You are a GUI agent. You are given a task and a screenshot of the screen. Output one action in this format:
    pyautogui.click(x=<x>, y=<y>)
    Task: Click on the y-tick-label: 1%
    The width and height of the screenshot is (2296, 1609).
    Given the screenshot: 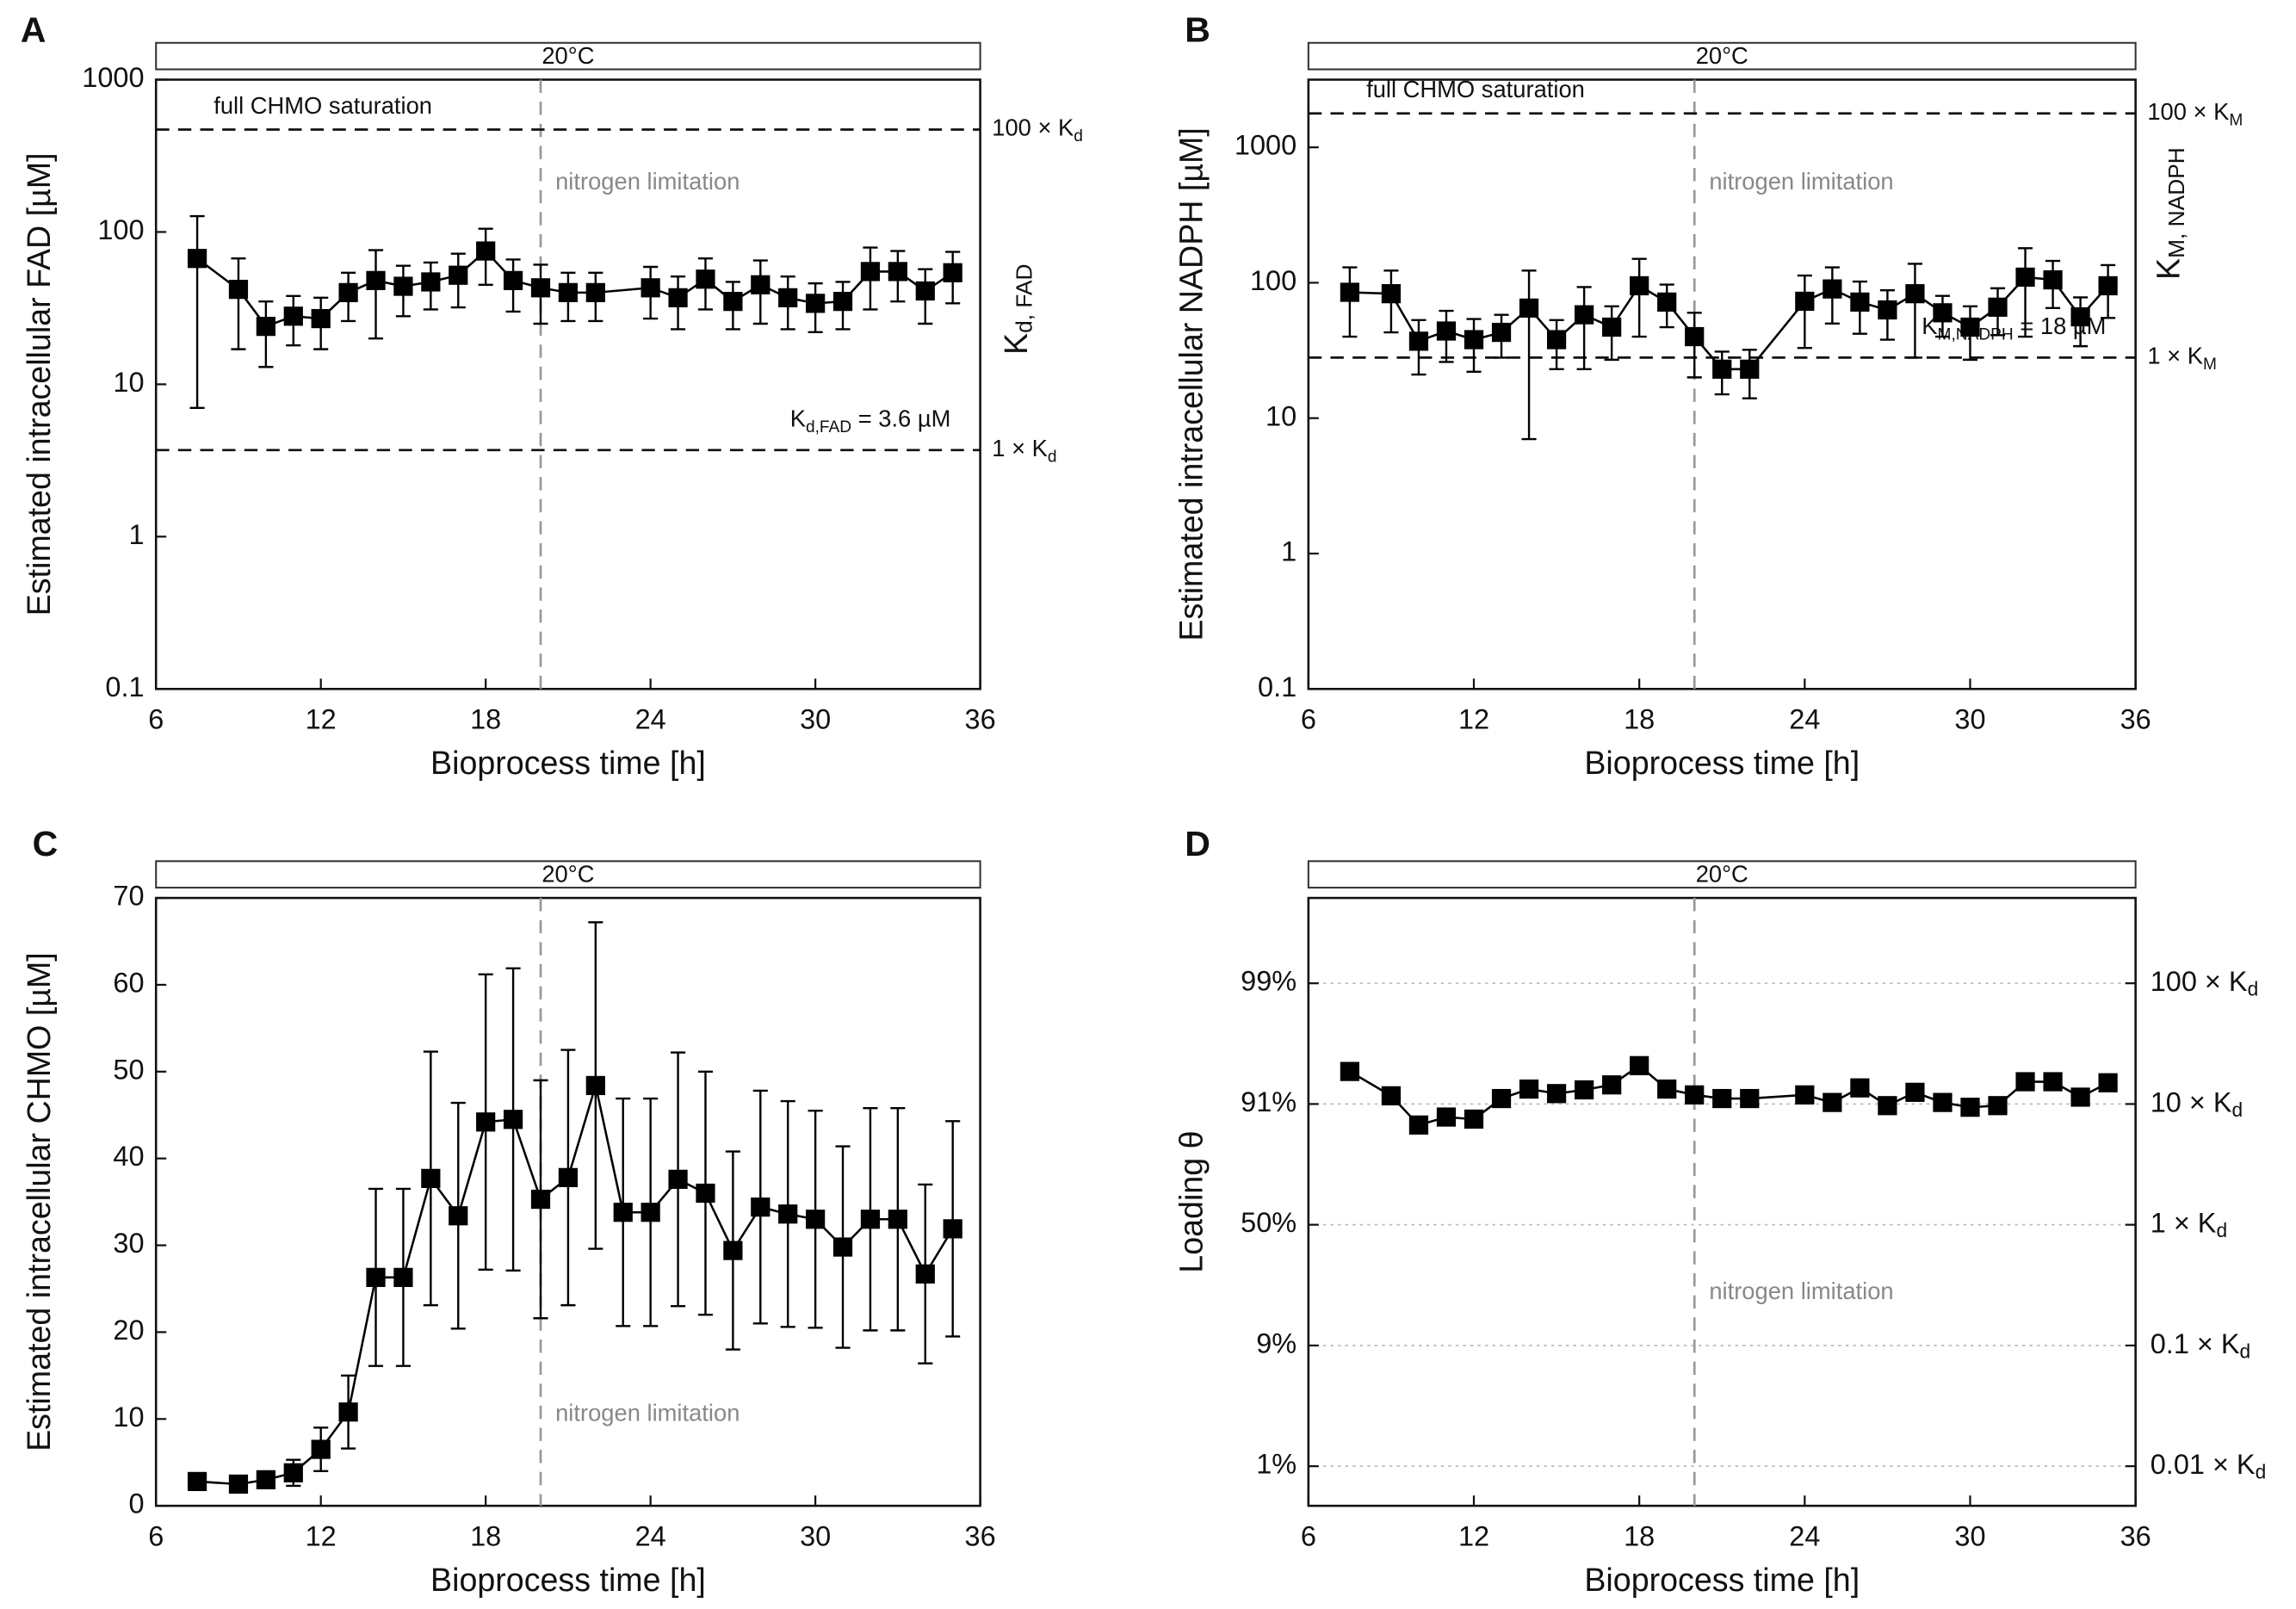 What is the action you would take?
    pyautogui.click(x=1276, y=1464)
    